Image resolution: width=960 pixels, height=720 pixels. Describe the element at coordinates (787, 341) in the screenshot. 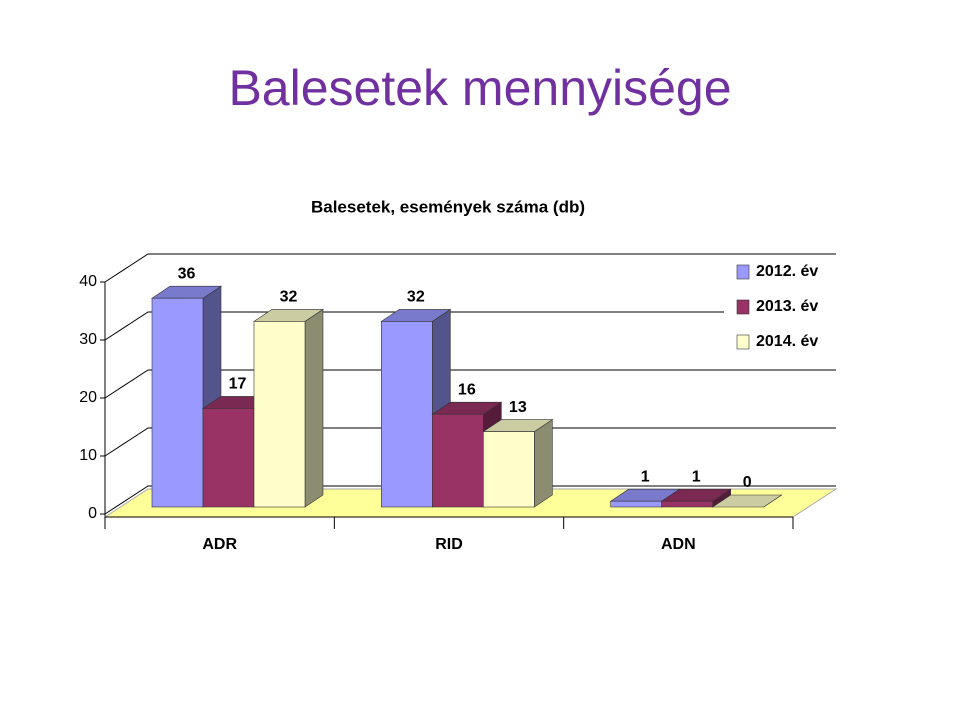

I see `legend-label: 2014. év` at that location.